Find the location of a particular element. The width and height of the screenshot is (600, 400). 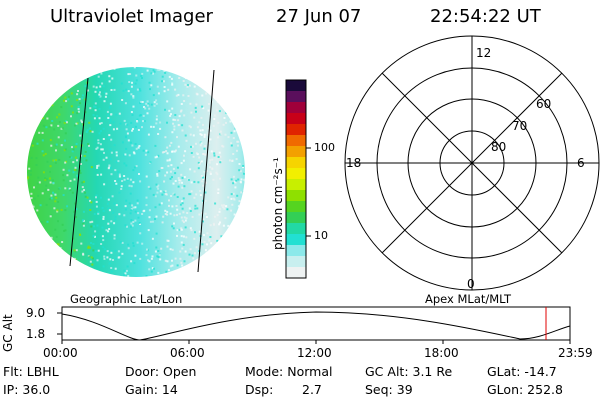

timeline-ytick-label: 9.0 is located at coordinates (36, 313).